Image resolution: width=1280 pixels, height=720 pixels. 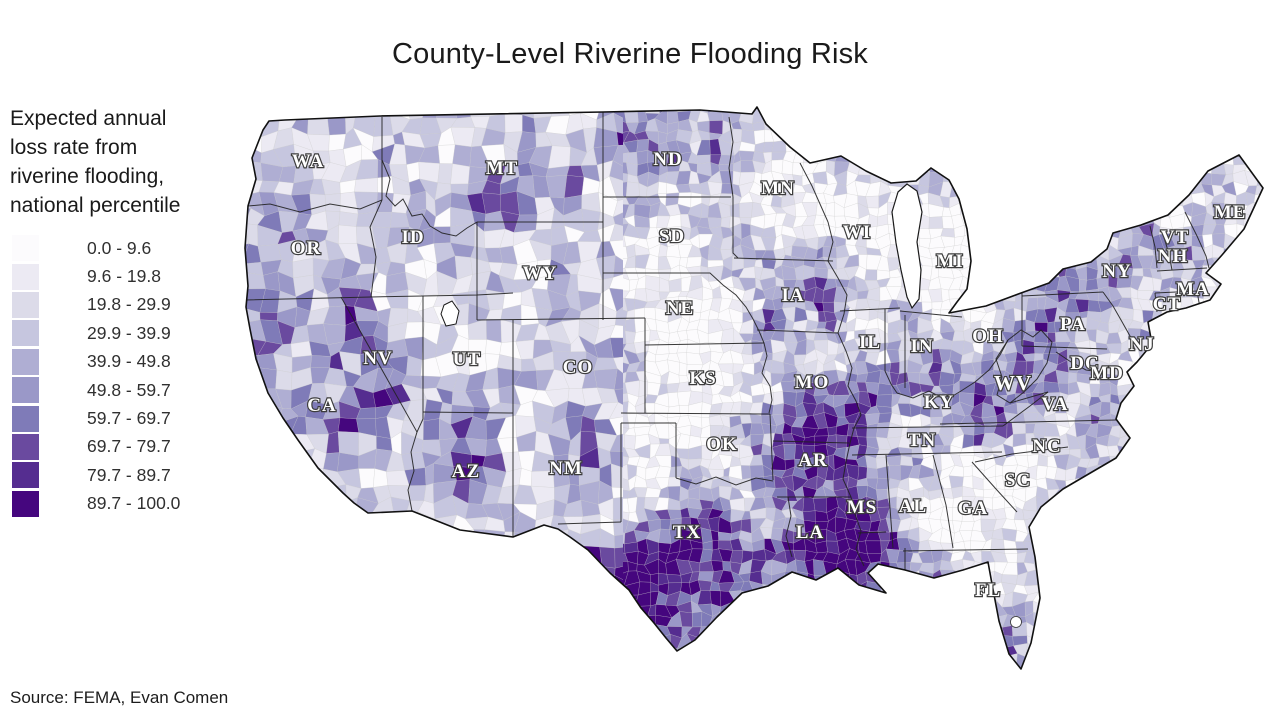 What do you see at coordinates (812, 460) in the screenshot?
I see `state-label-ar: AR` at bounding box center [812, 460].